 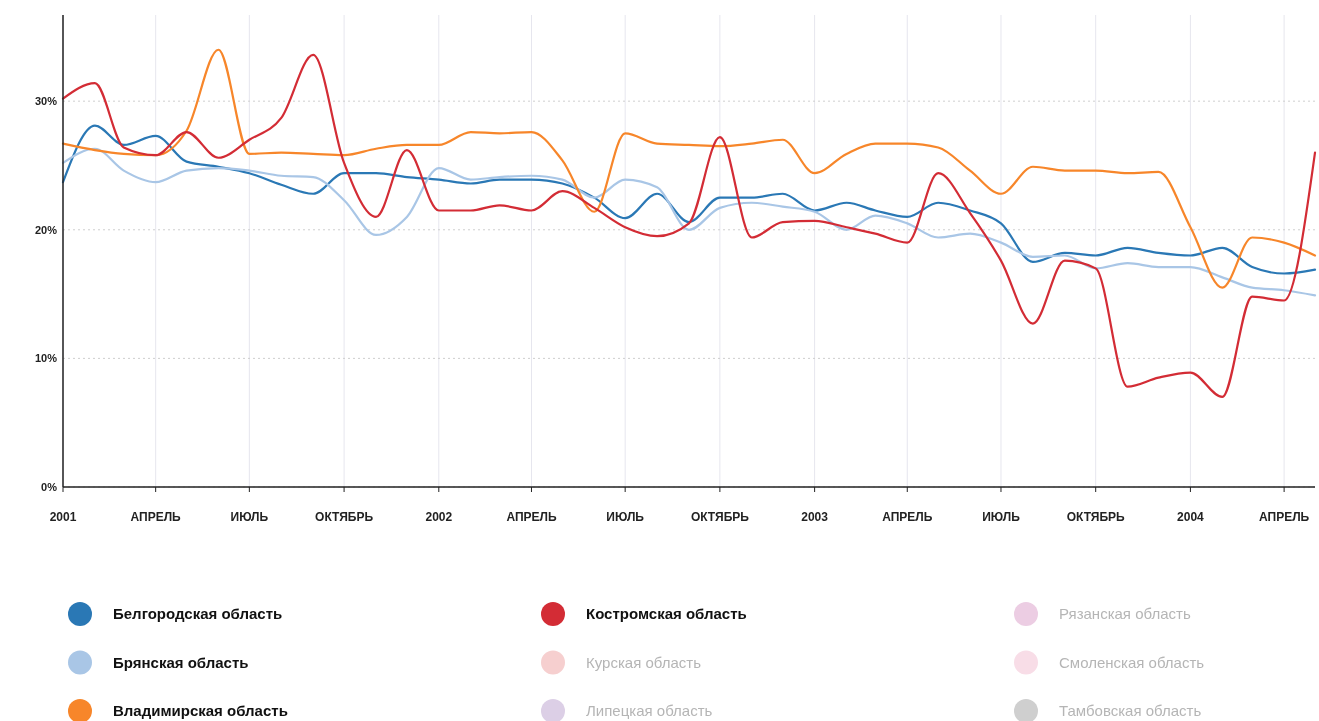 I want to click on y-tick-label: 0%, so click(x=49, y=487).